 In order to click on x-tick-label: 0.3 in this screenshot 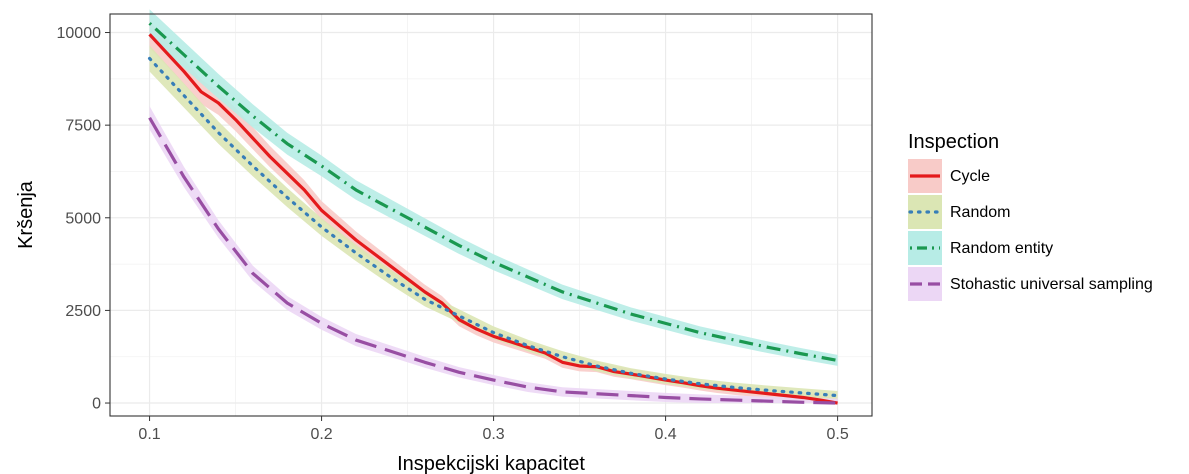, I will do `click(493, 434)`.